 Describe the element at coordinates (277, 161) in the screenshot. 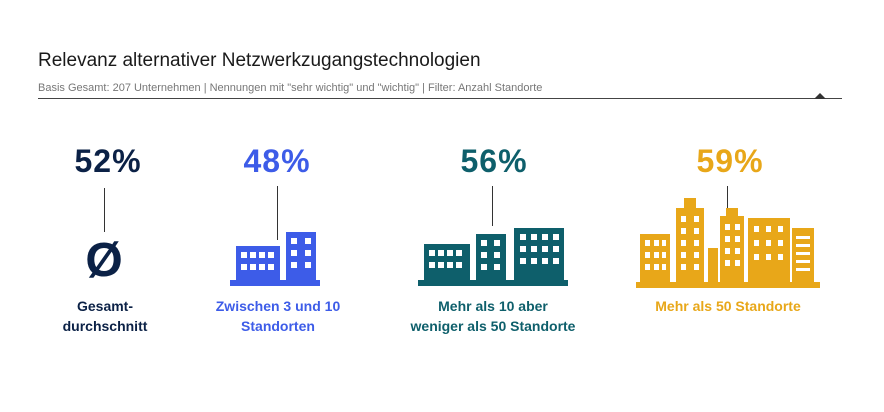

I see `value-label-3-10: 48%` at that location.